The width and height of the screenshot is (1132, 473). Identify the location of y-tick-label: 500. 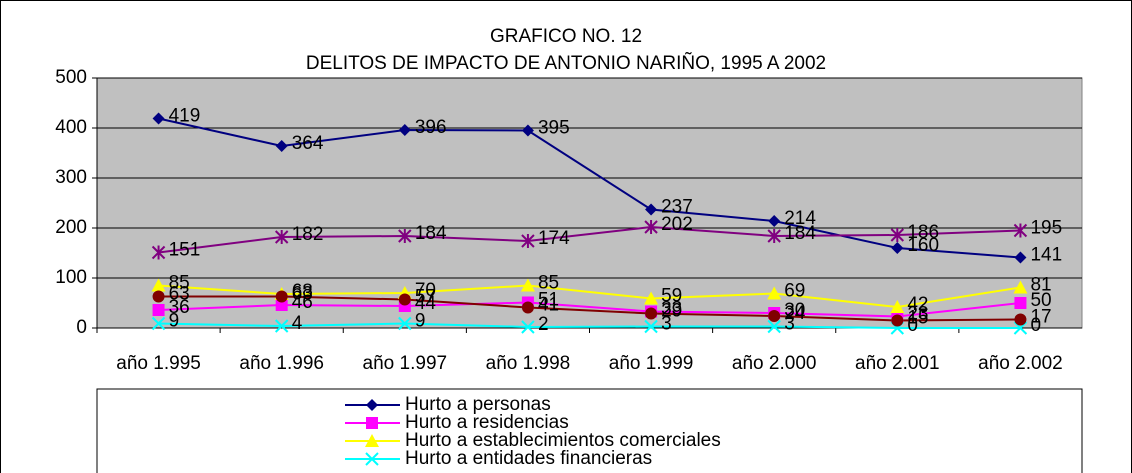
(71, 77).